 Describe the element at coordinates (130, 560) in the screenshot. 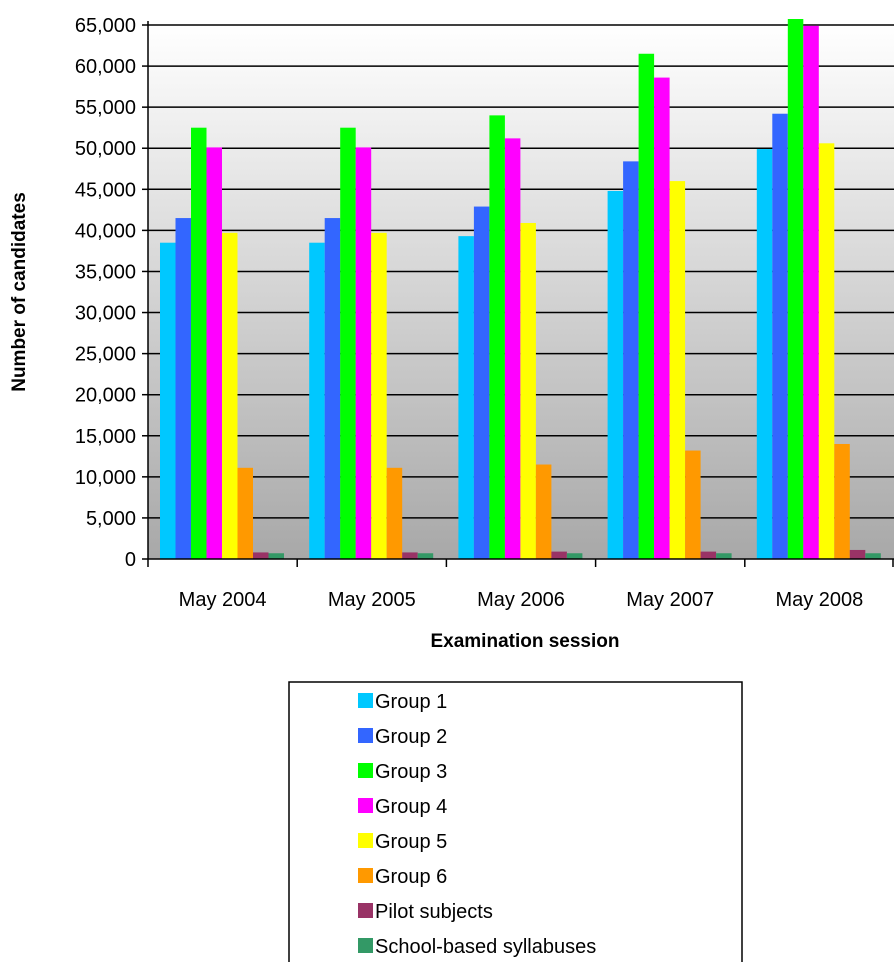

I see `y-tick-label: 0` at that location.